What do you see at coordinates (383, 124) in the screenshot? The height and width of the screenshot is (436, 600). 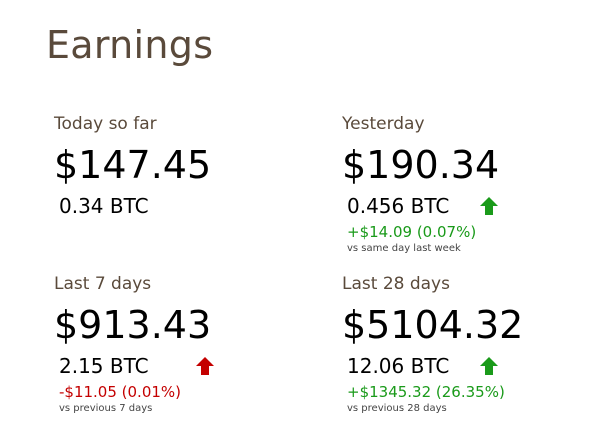 I see `yesterday-label: Yesterday` at bounding box center [383, 124].